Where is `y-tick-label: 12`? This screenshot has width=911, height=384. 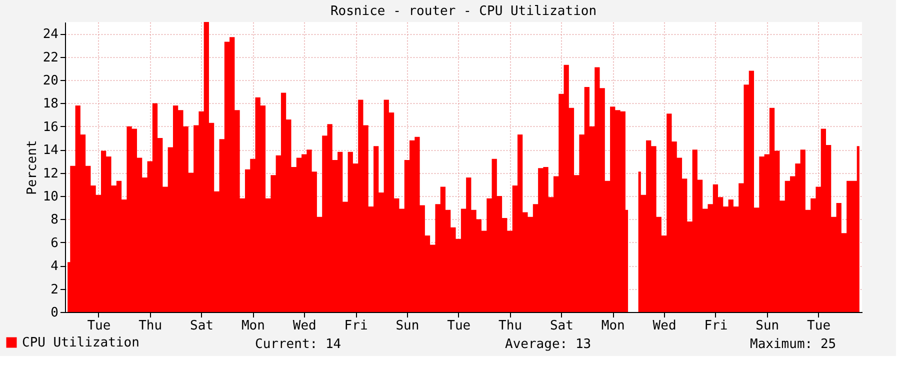
y-tick-label: 12 is located at coordinates (50, 174).